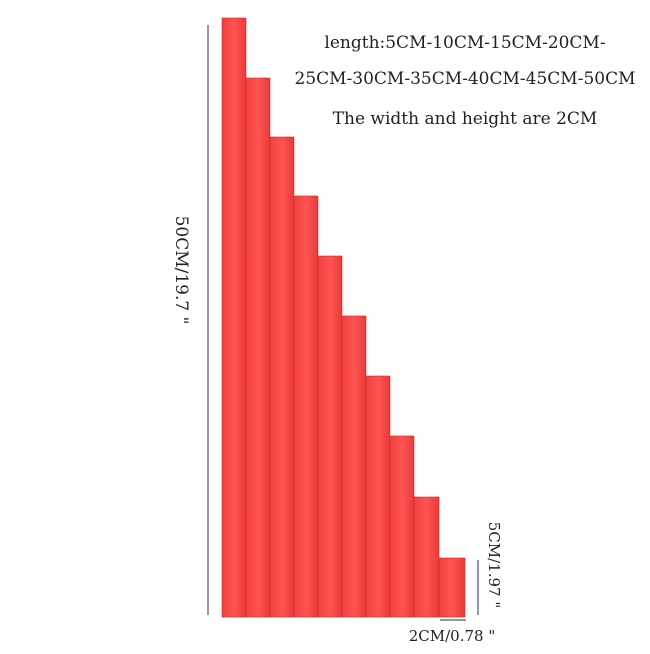  I want to click on caption-line: length:5CM-10CM-15CM-20CM-, so click(464, 43).